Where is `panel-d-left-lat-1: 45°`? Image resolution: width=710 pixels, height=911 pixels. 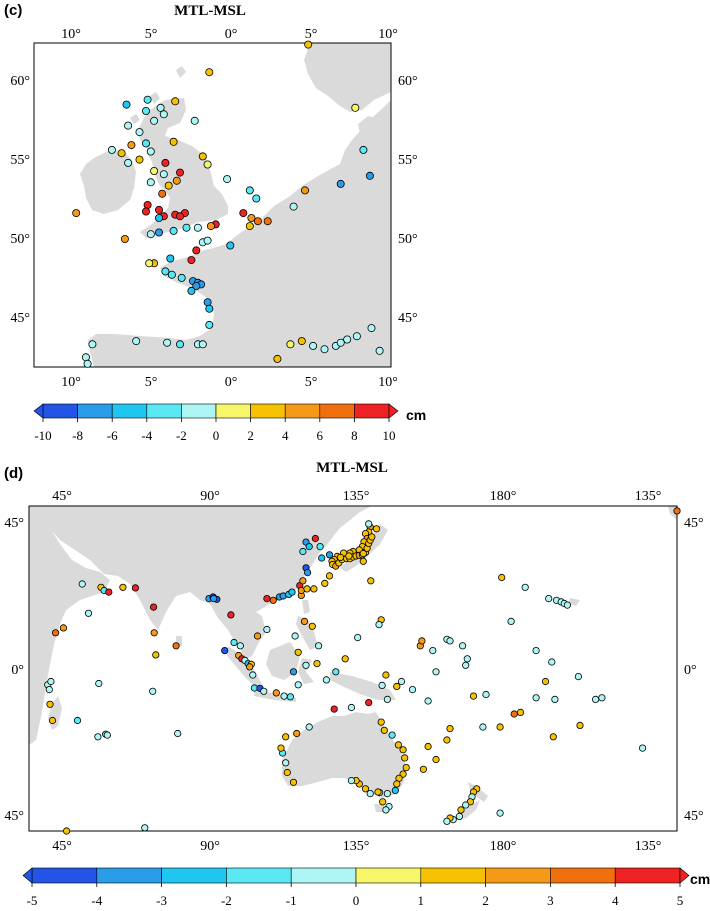
panel-d-left-lat-1: 45° is located at coordinates (14, 523).